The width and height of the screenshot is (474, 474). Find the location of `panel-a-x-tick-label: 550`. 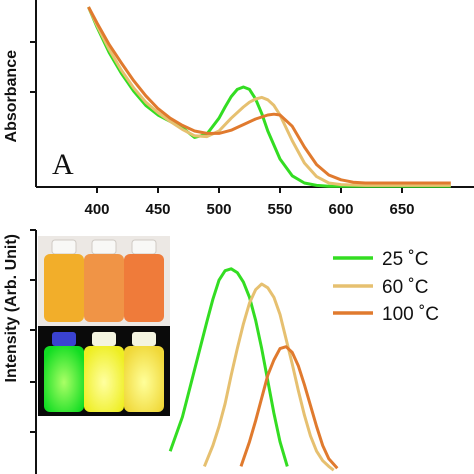

panel-a-x-tick-label: 550 is located at coordinates (279, 209).